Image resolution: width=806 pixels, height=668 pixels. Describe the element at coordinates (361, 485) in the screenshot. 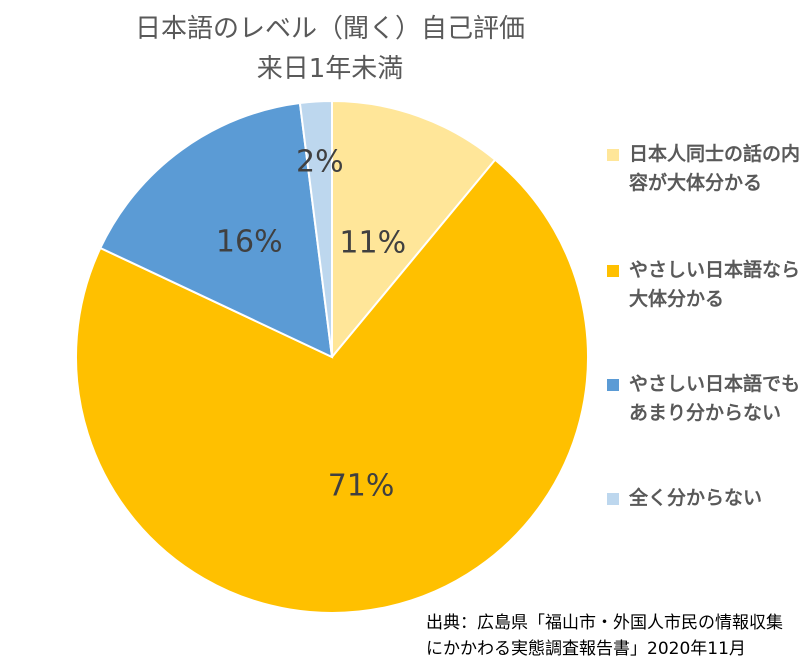

I see `data-label: 71%` at that location.